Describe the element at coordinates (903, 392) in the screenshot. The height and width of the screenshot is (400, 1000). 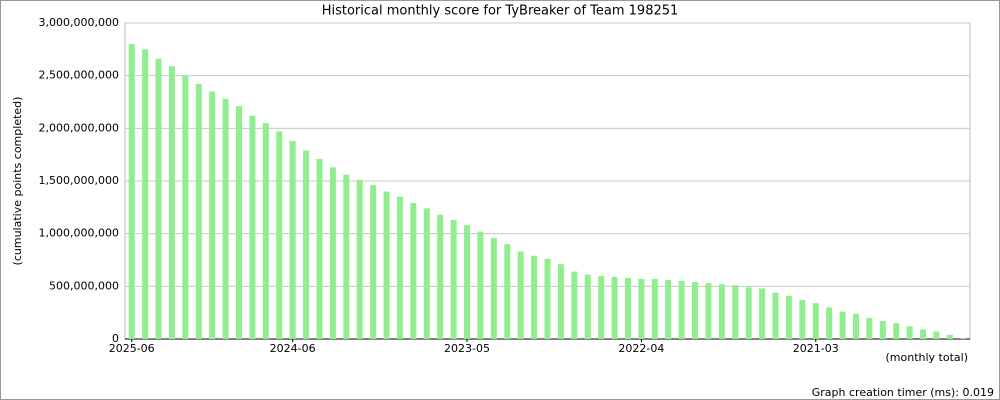
I see `footer: Graph creation timer (ms): 0.019` at that location.